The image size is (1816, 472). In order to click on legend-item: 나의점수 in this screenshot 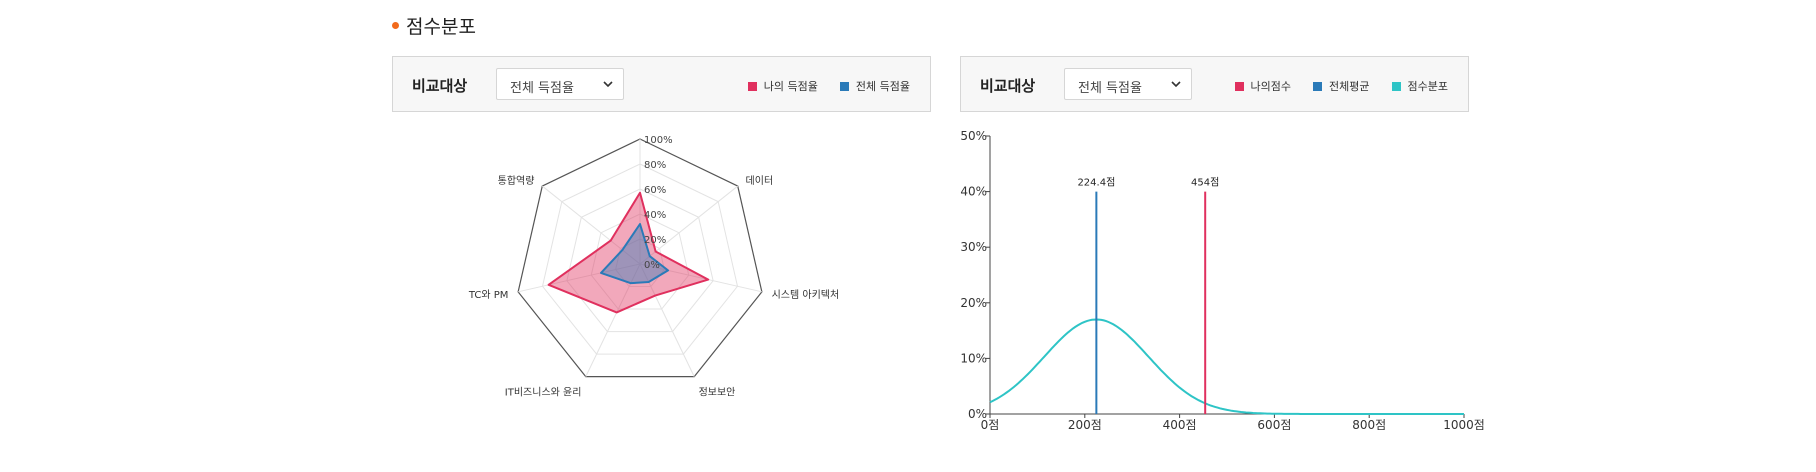, I will do `click(1263, 86)`.